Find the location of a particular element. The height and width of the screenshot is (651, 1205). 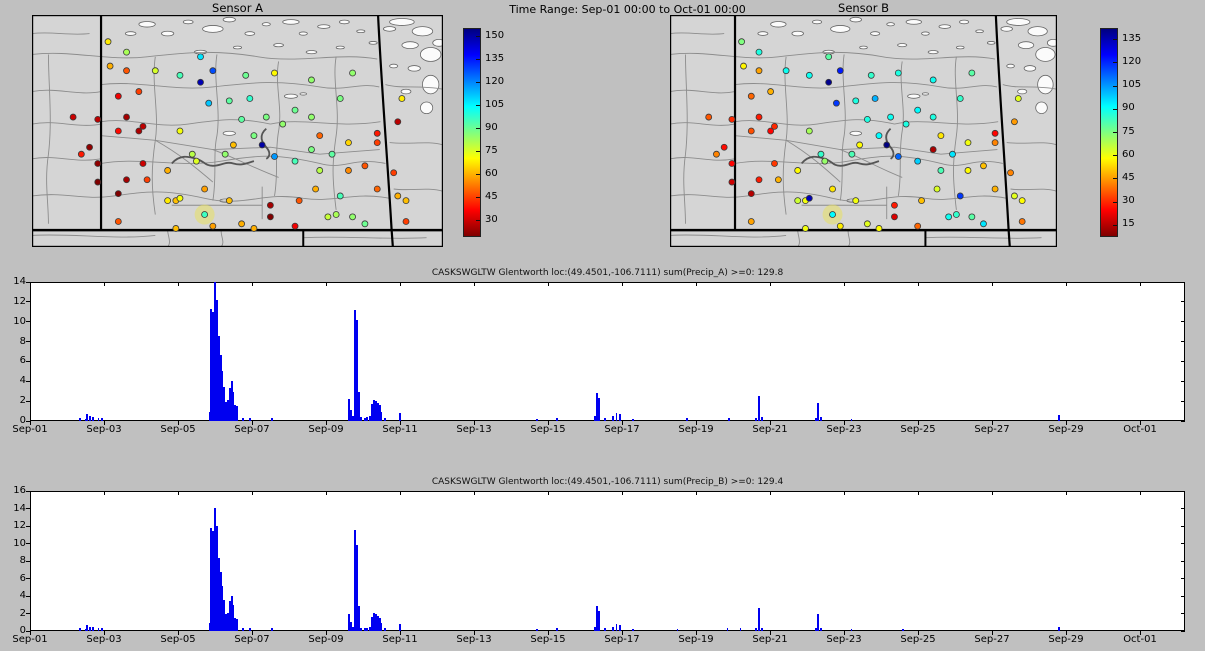

x-tick-label: Oct-01 is located at coordinates (1140, 639).